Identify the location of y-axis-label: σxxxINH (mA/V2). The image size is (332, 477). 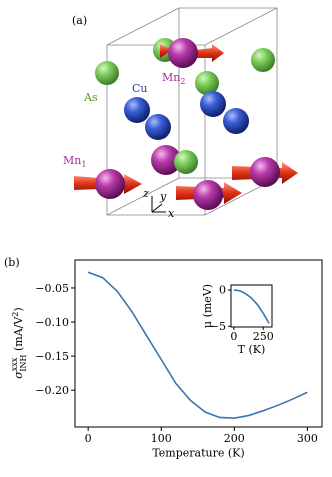
(19, 342).